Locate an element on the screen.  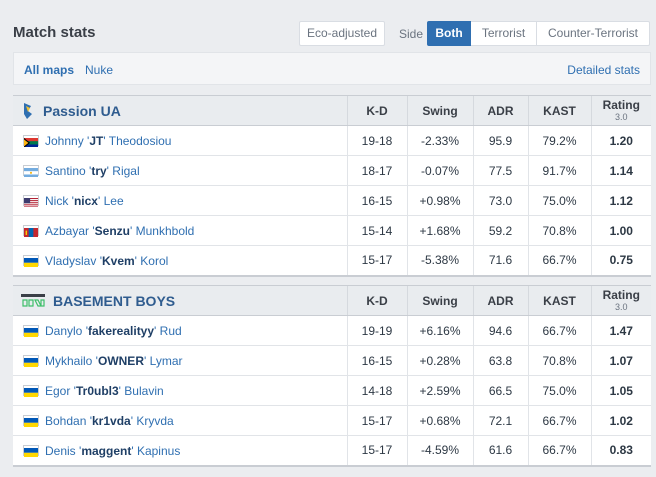
player-name-link: Azbayar 'Senzu' Munkhbold is located at coordinates (120, 230).